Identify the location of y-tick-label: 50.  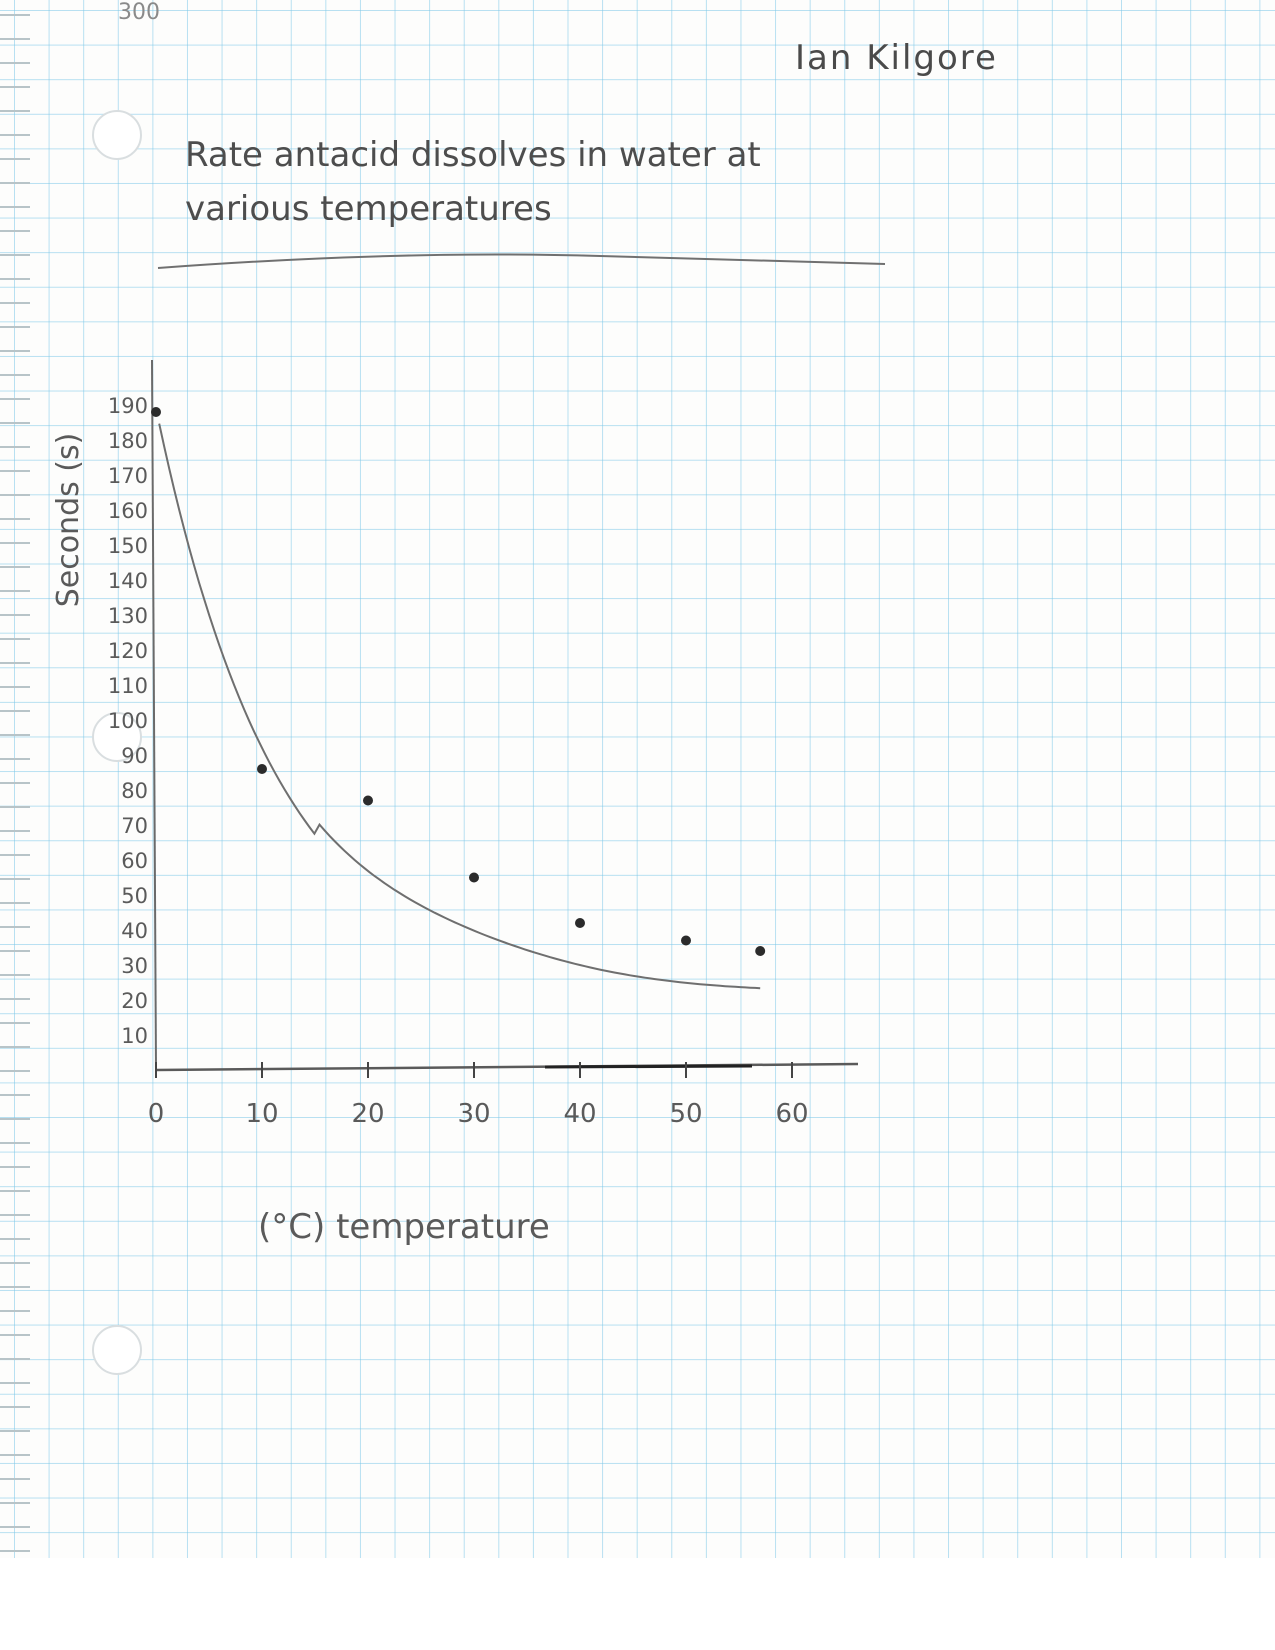
(134, 896).